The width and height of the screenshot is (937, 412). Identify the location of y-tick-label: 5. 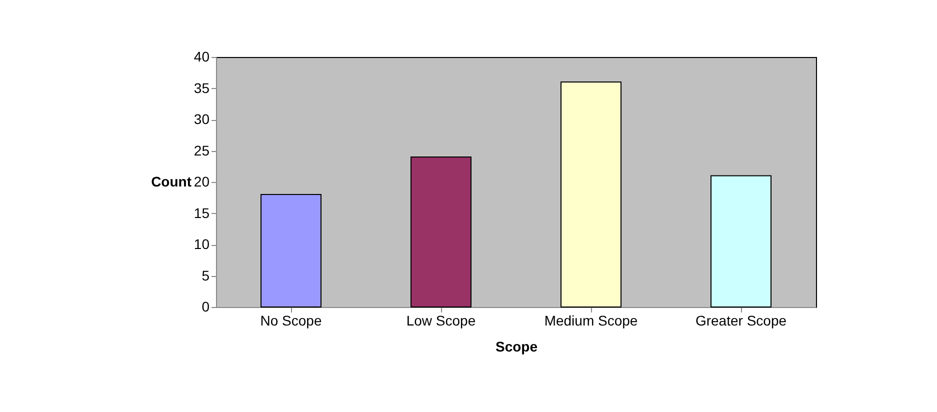
(206, 275).